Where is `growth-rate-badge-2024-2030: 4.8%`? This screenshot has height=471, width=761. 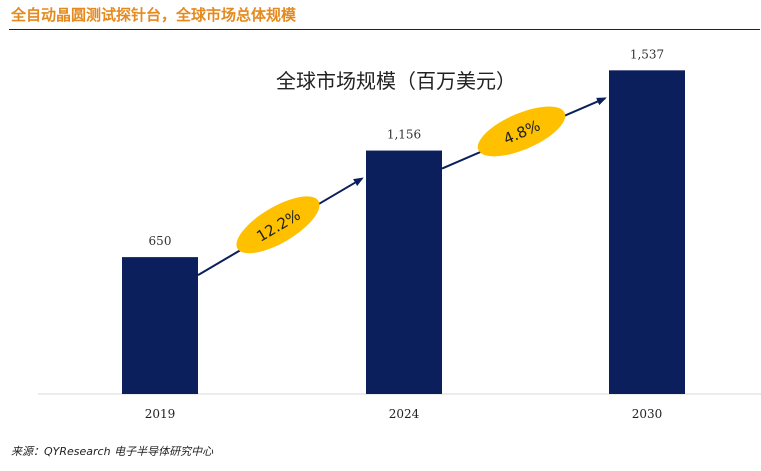 growth-rate-badge-2024-2030: 4.8% is located at coordinates (521, 131).